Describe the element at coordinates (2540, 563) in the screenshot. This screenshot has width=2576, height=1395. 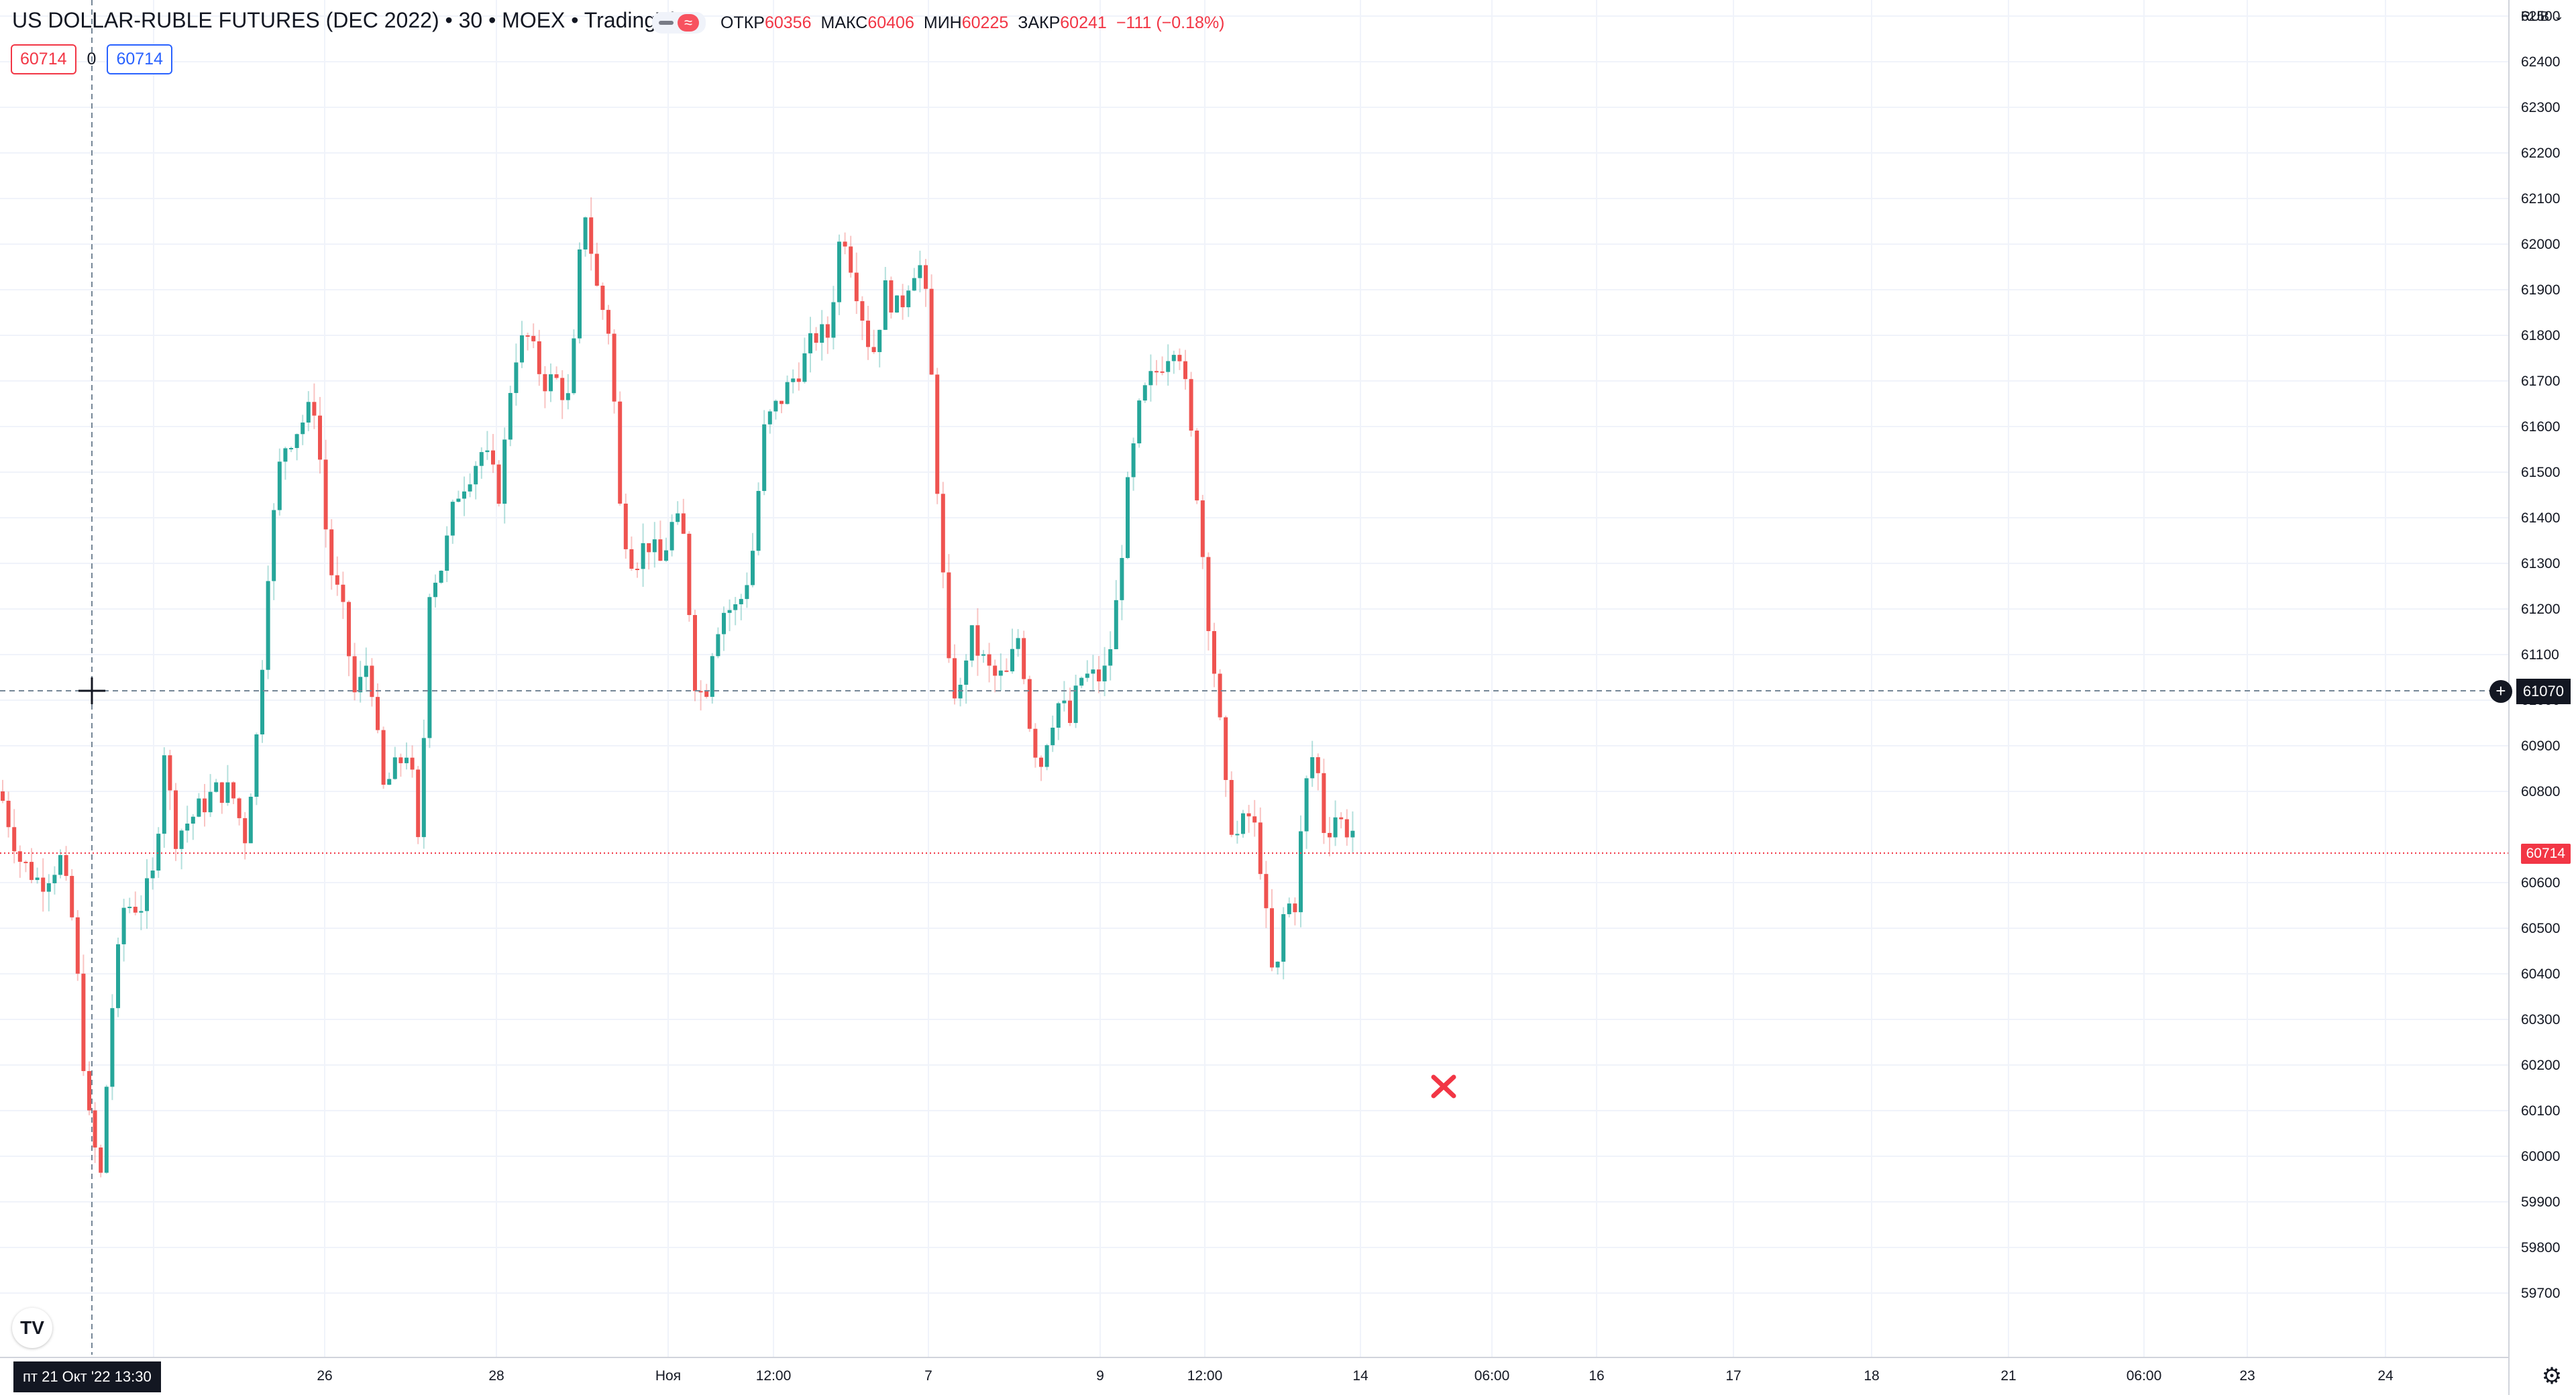
I see `price-tick-label: 61300` at that location.